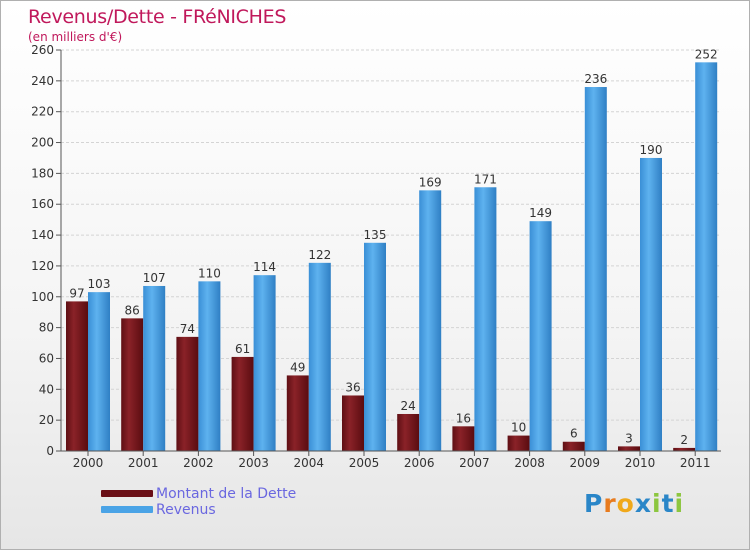 The image size is (750, 550). Describe the element at coordinates (651, 304) in the screenshot. I see `bar-revenus-2010` at that location.